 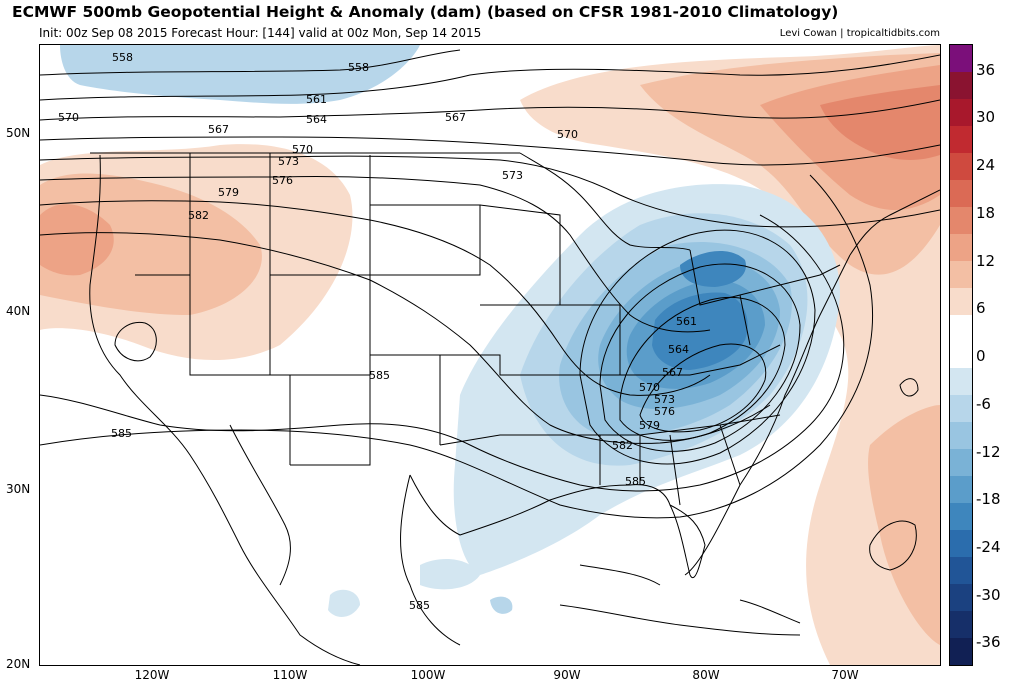 I want to click on colorbar-label: 12, so click(x=986, y=261).